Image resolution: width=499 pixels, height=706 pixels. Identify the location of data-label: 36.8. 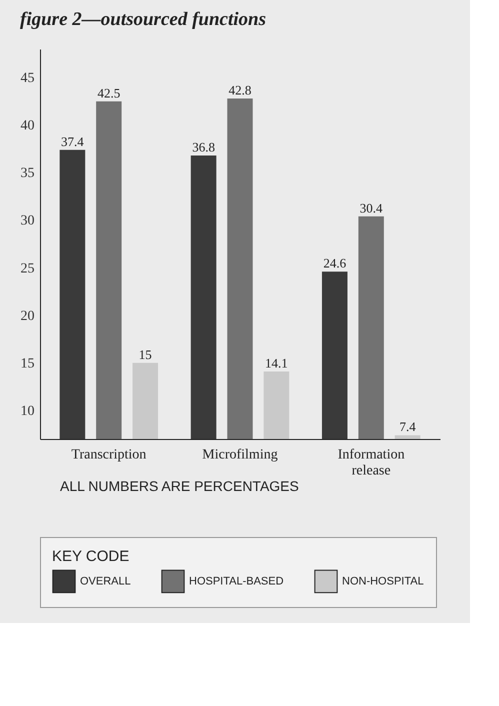
(203, 147).